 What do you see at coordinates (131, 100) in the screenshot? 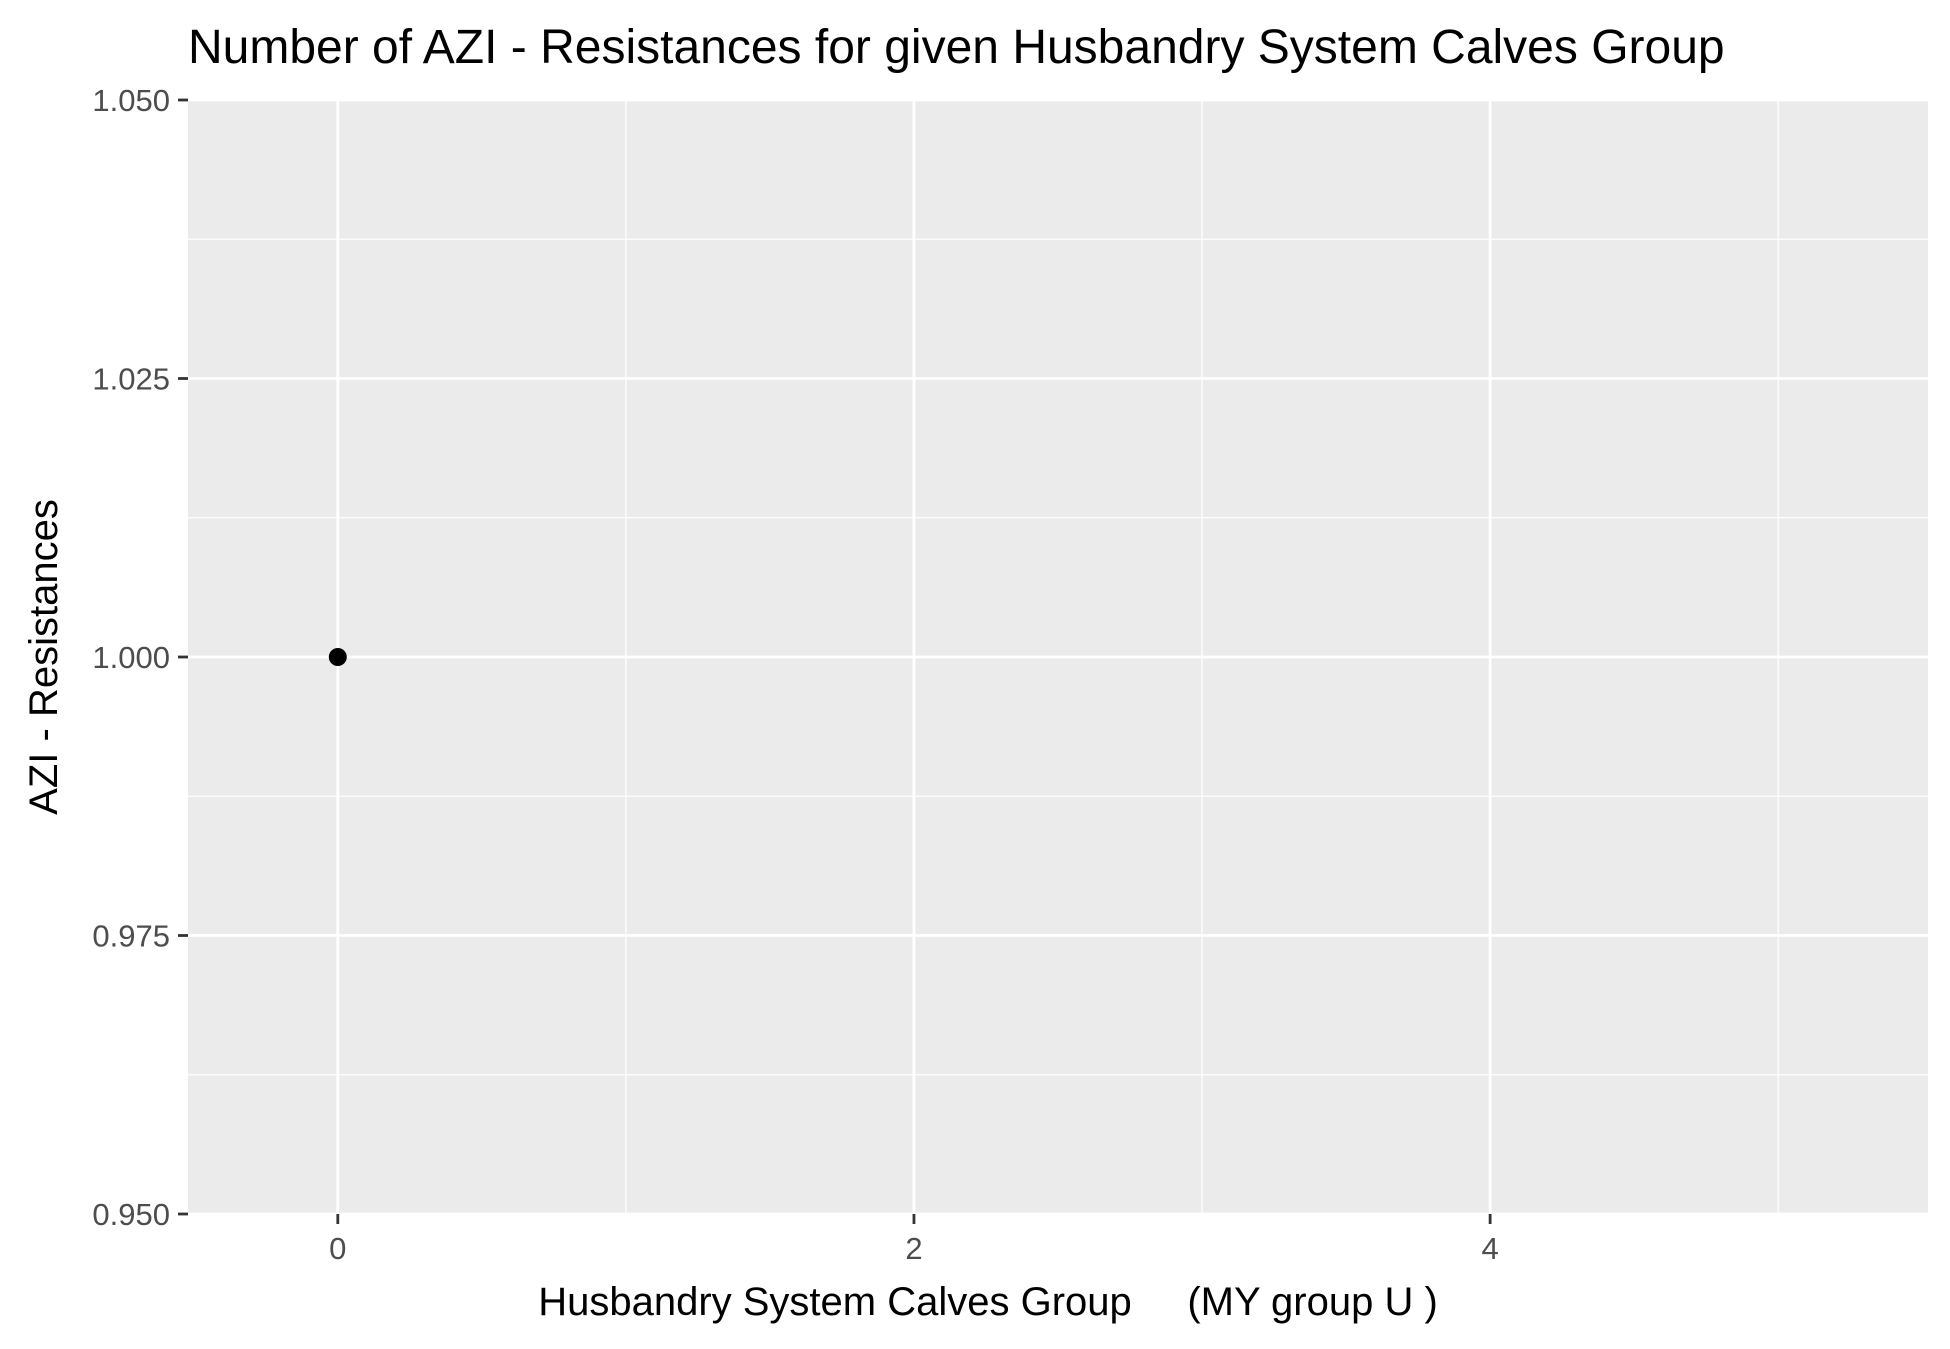
I see `y-tick-label: 1.050` at bounding box center [131, 100].